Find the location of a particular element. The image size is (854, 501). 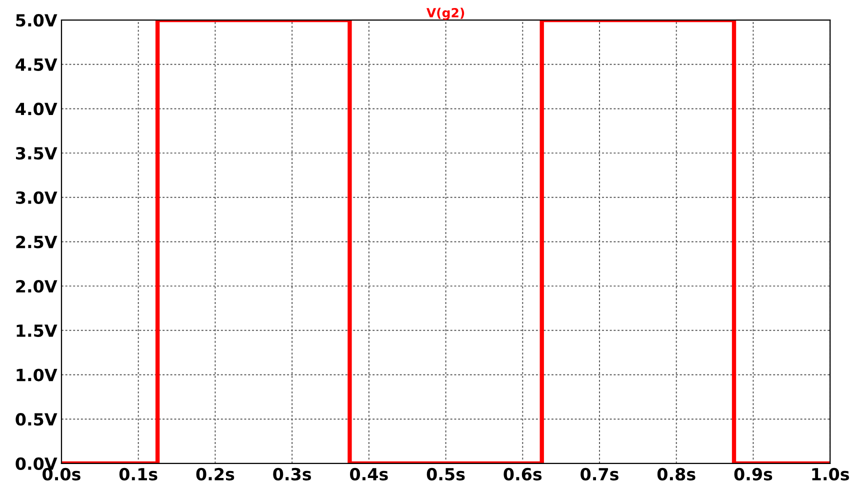

x-tick-label: 1.0s is located at coordinates (831, 474).